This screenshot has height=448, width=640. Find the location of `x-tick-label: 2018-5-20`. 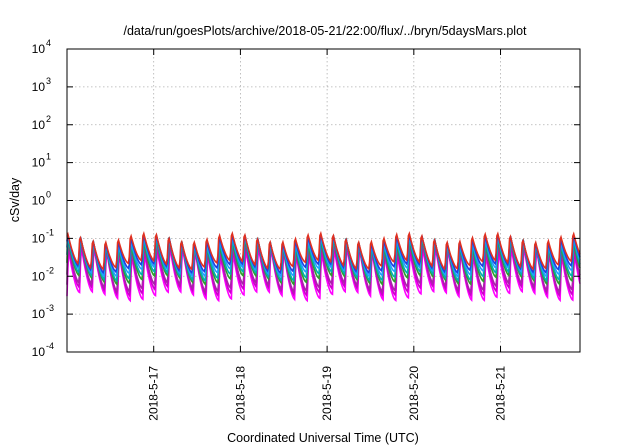

x-tick-label: 2018-5-20 is located at coordinates (414, 393).